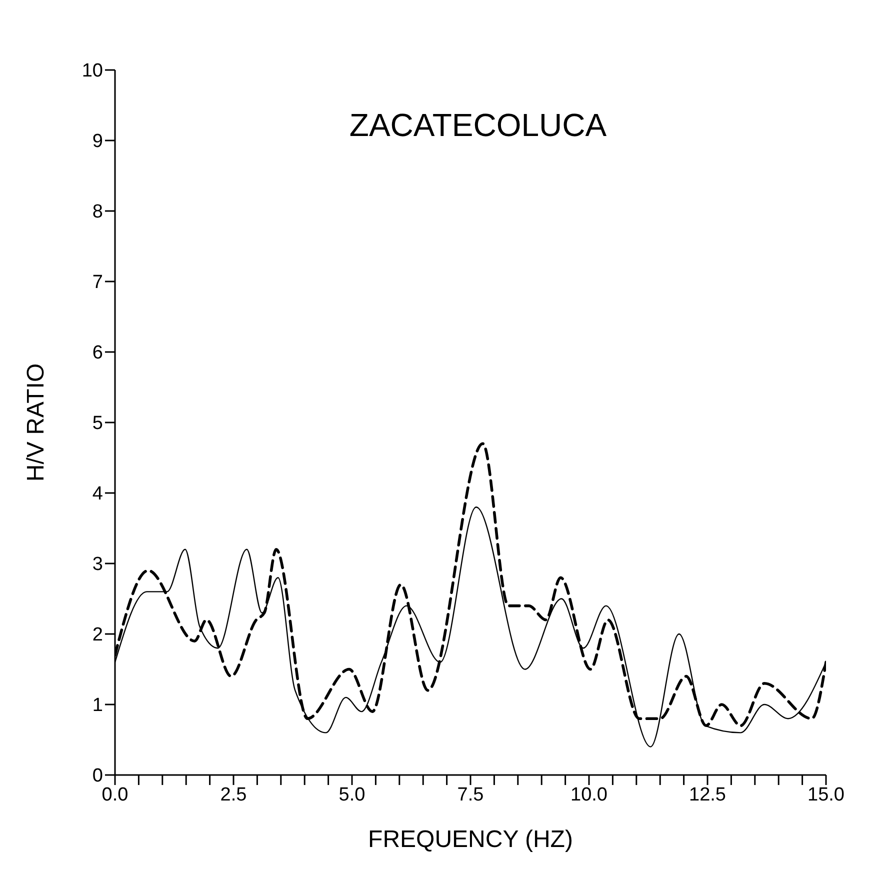  I want to click on x-tick-label: 10.0, so click(589, 795).